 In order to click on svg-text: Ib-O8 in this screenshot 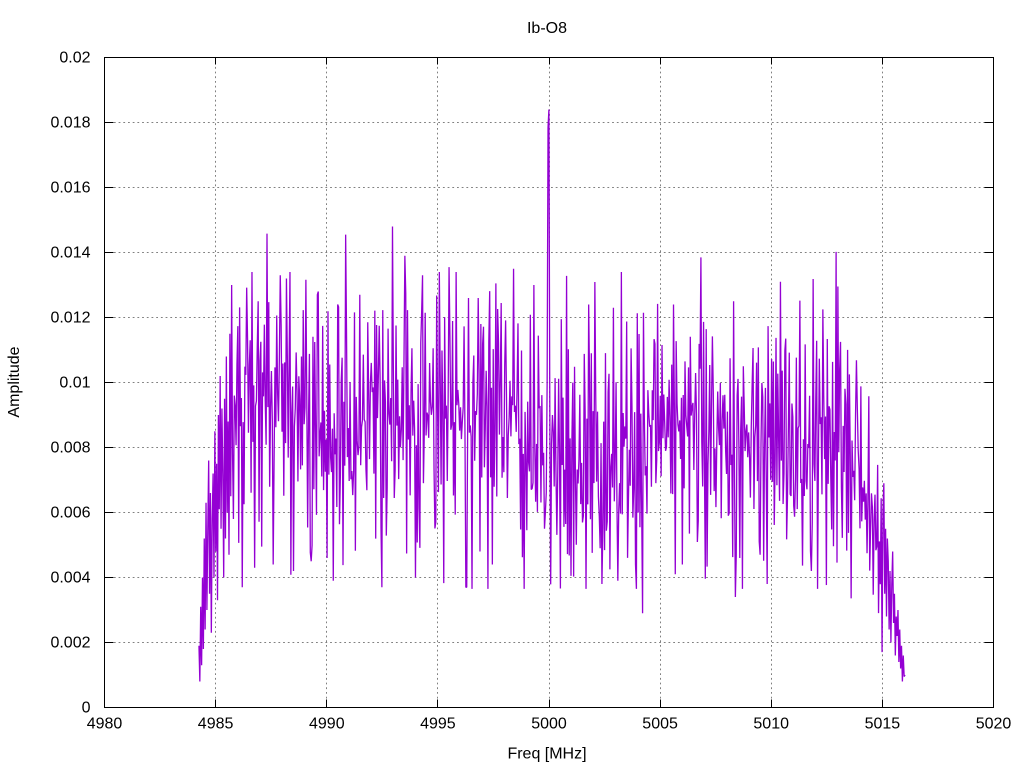, I will do `click(547, 28)`.